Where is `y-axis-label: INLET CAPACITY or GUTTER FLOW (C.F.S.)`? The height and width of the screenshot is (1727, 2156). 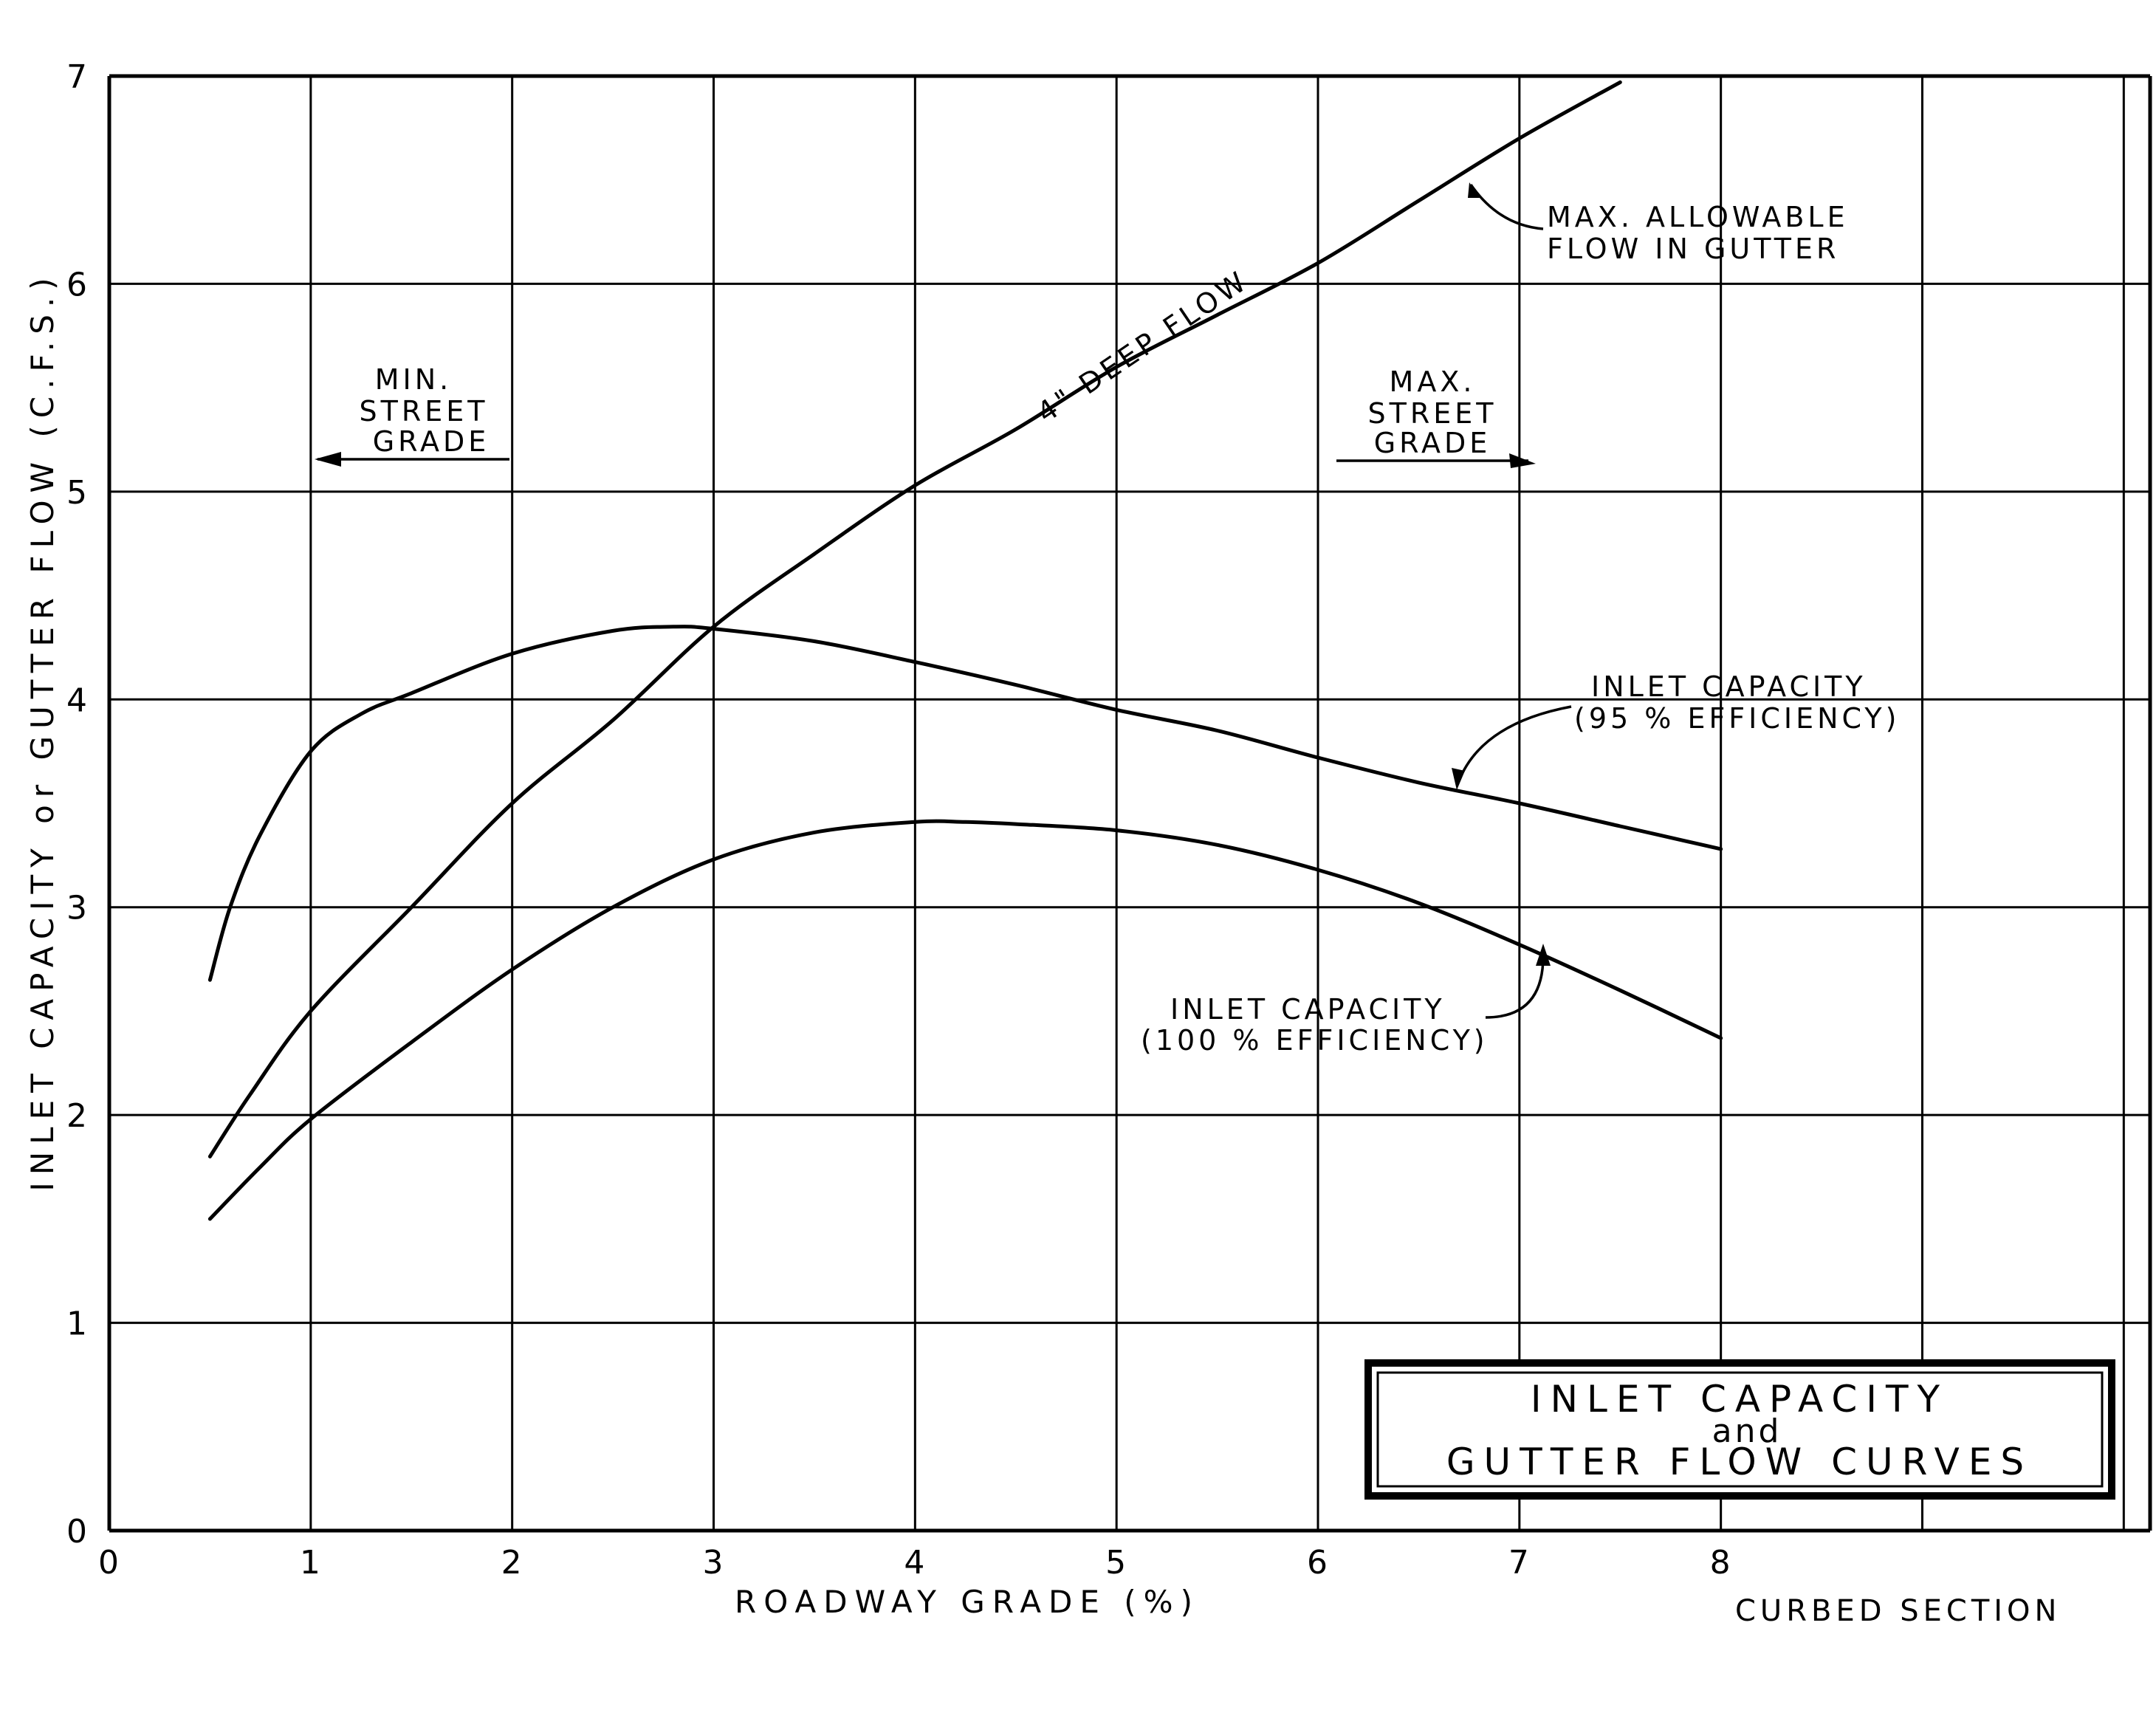
y-axis-label: INLET CAPACITY or GUTTER FLOW (C.F.S.) is located at coordinates (42, 730).